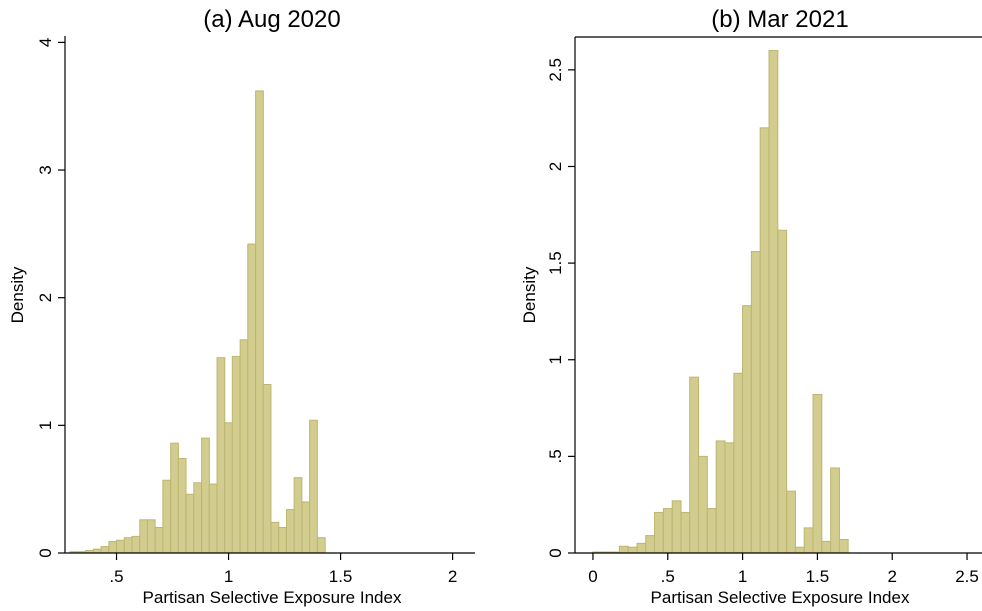  I want to click on y-tick-label: 2.5, so click(555, 70).